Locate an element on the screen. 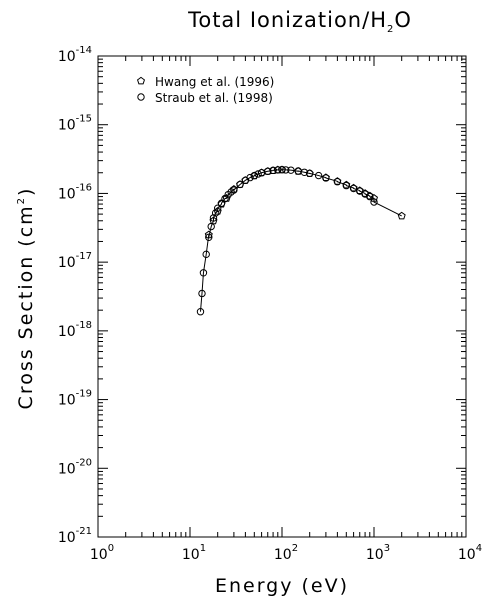 Image resolution: width=490 pixels, height=603 pixels. data-curve is located at coordinates (300, 240).